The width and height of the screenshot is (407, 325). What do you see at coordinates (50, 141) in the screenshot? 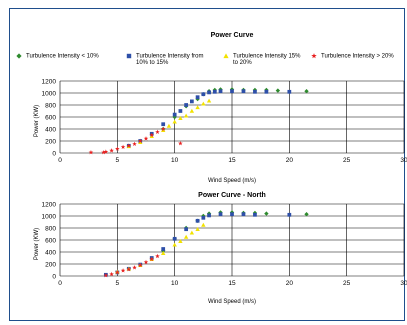
I see `y-tick-label: 200` at bounding box center [50, 141].